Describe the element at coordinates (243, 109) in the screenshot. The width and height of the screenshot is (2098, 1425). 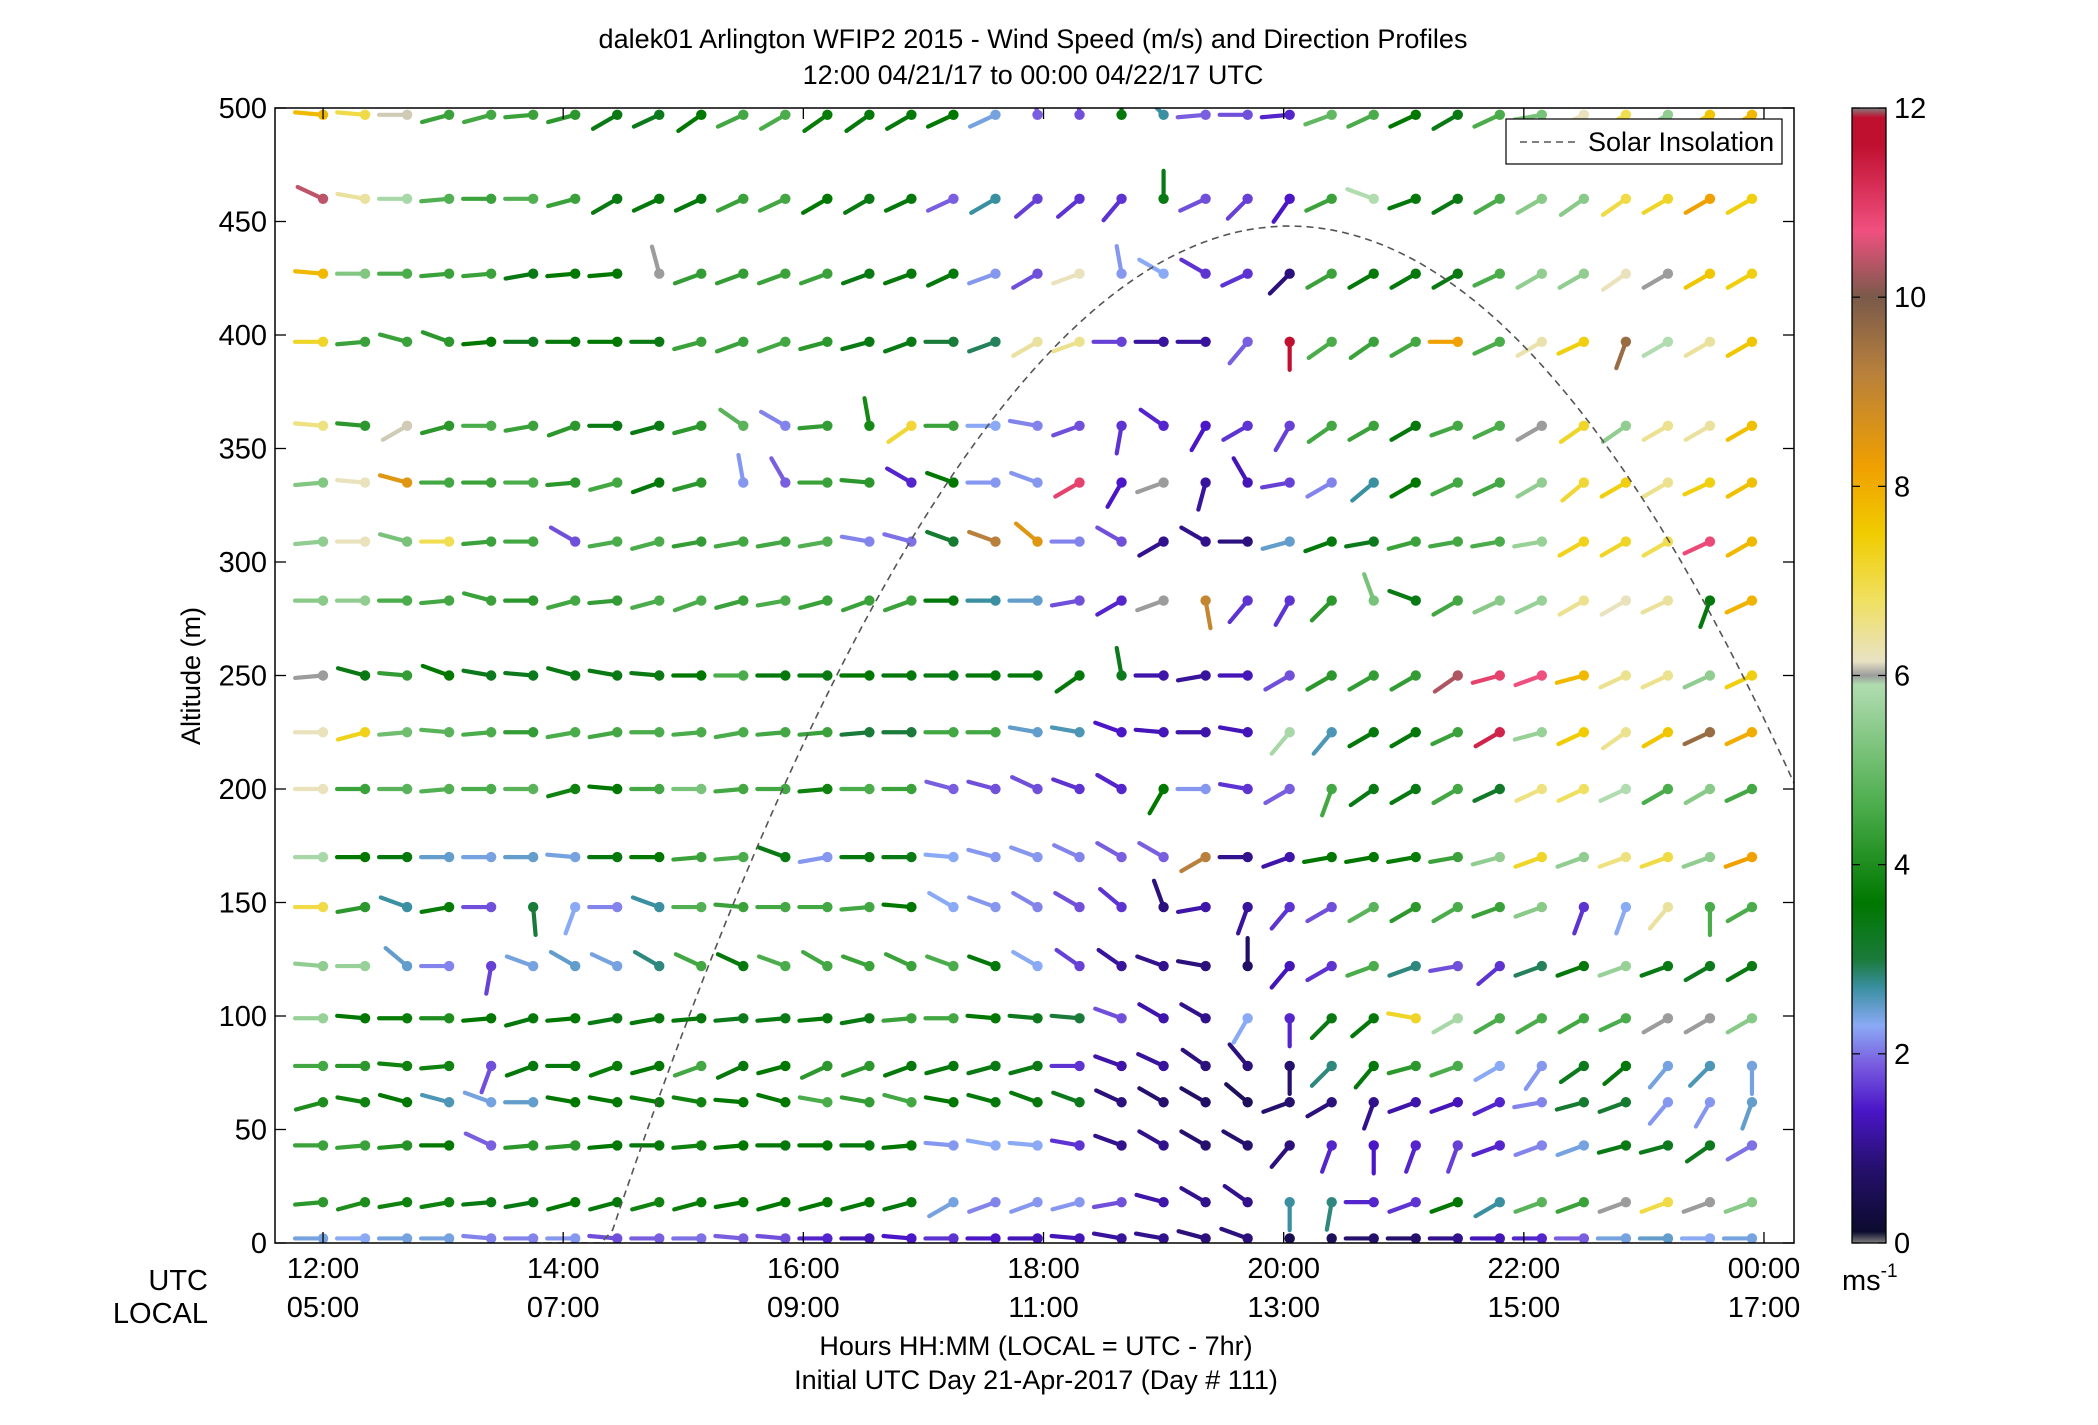
I see `y-tick-label: 500` at that location.